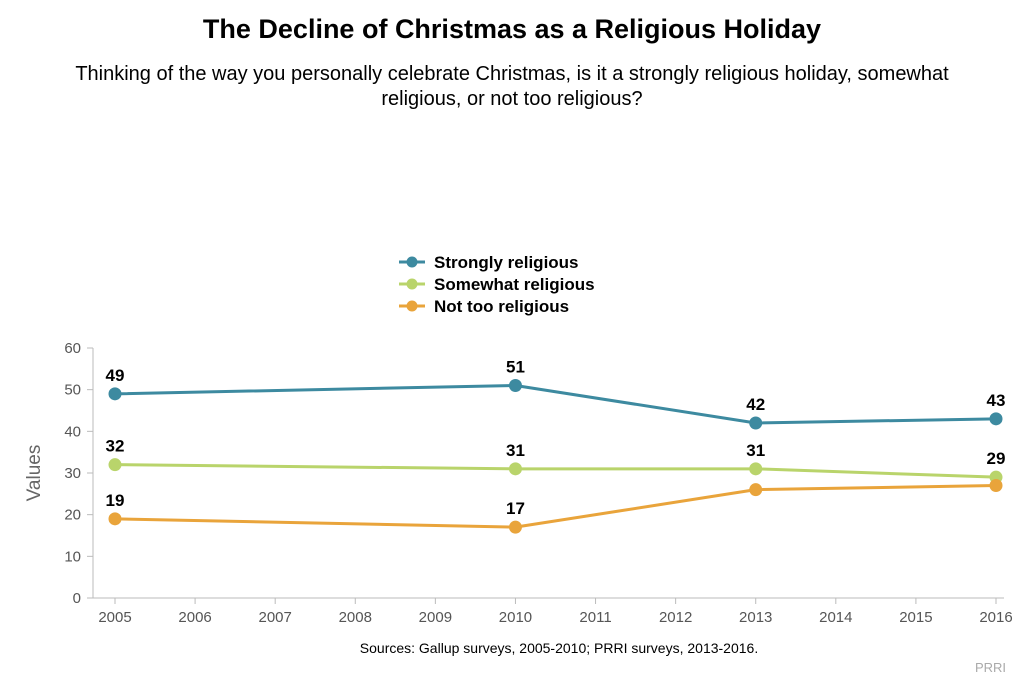 Image resolution: width=1024 pixels, height=683 pixels. I want to click on y-tick-label: 0, so click(77, 598).